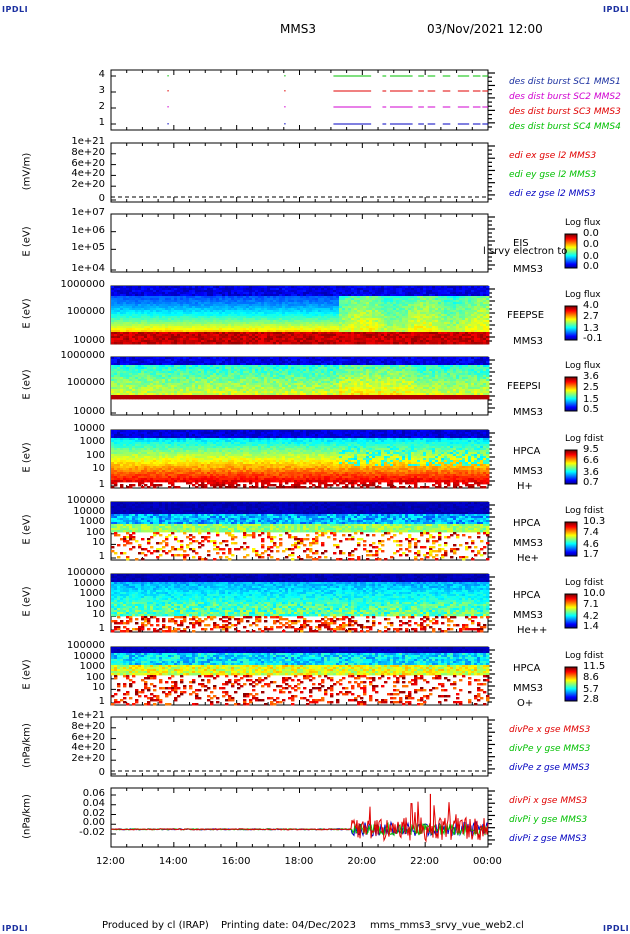  I want to click on hpca_hepp-inst-0: HPCA, so click(527, 595).